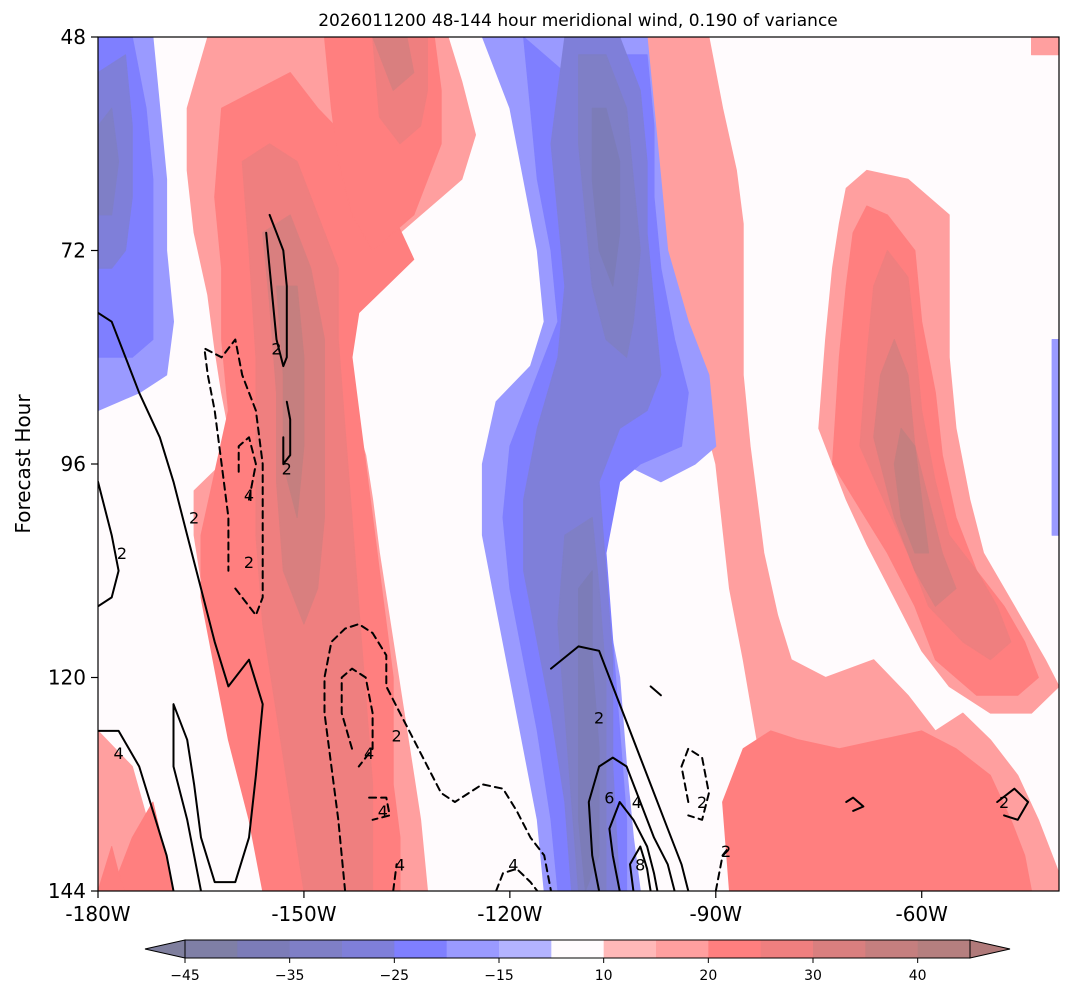 The width and height of the screenshot is (1069, 997). Describe the element at coordinates (609, 798) in the screenshot. I see `contour-label: 6` at that location.